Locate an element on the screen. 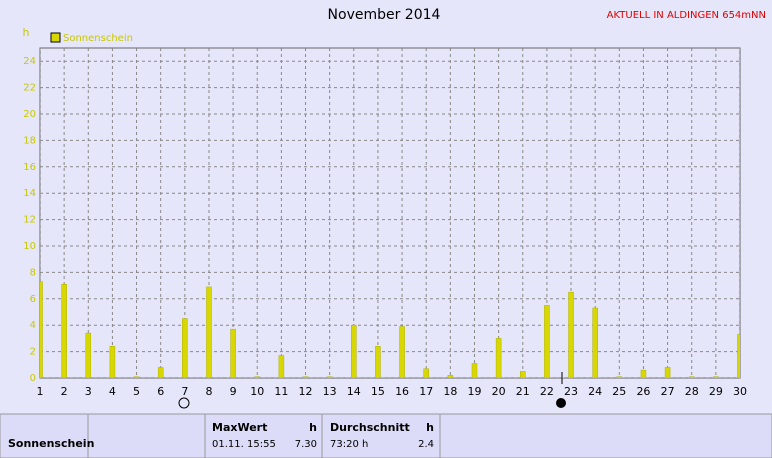 The height and width of the screenshot is (458, 772). x-tick-label: 30 is located at coordinates (740, 391).